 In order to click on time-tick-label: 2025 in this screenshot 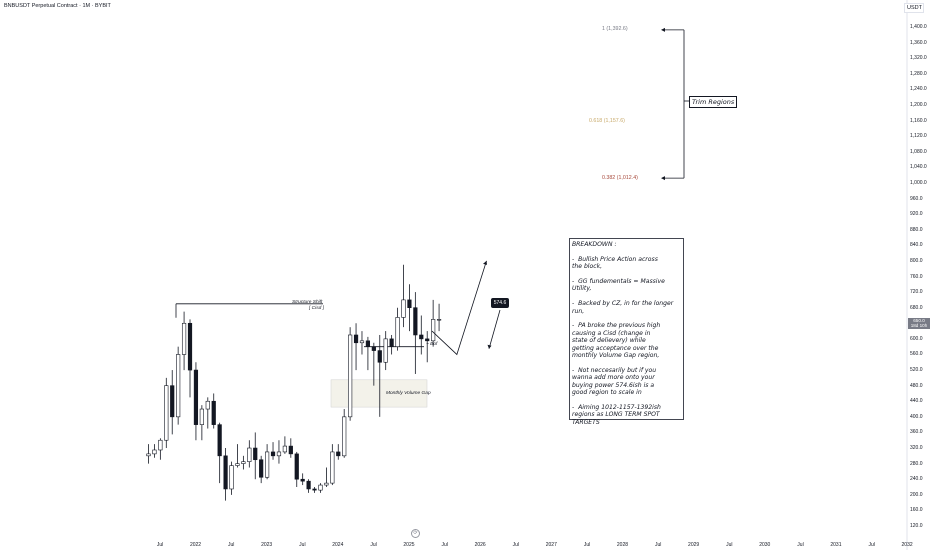, I will do `click(409, 545)`.